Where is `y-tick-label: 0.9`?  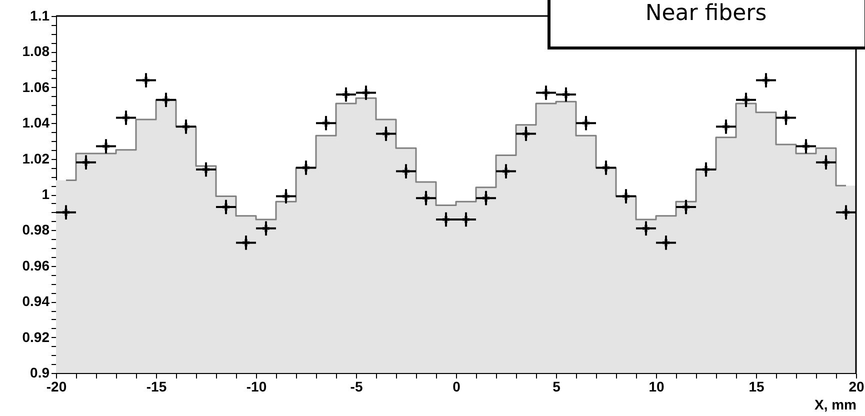
y-tick-label: 0.9 is located at coordinates (40, 372).